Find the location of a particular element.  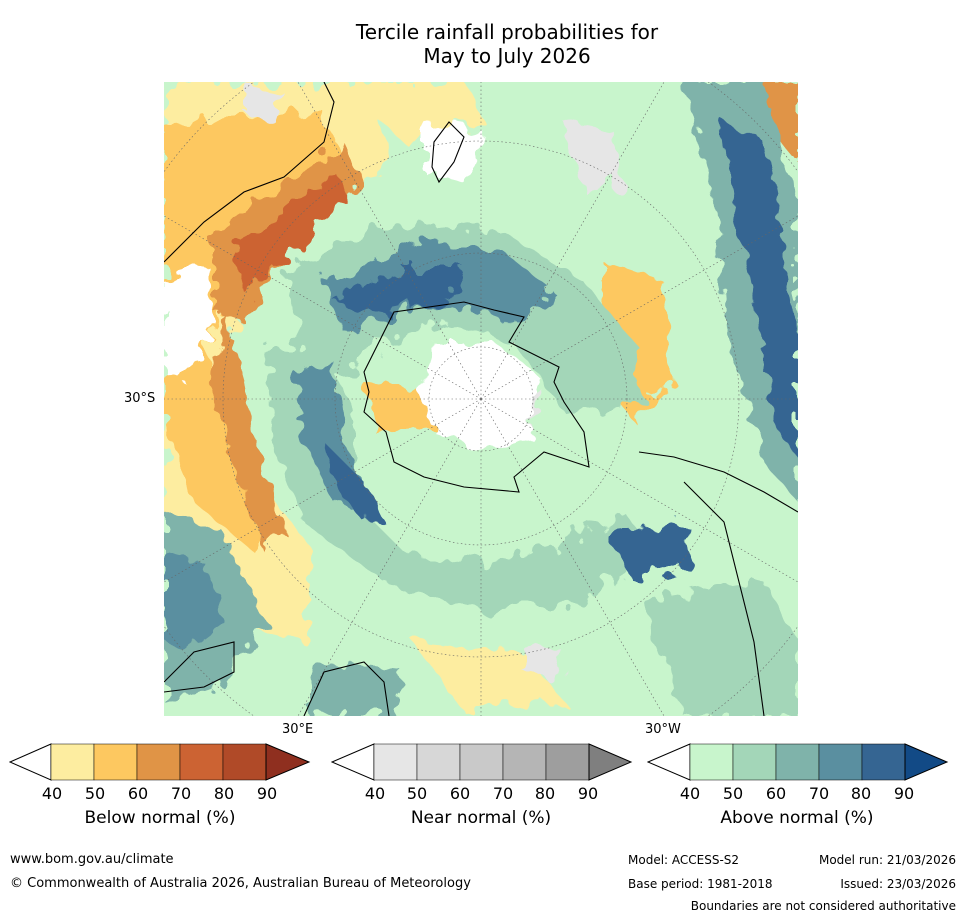

australia-coast is located at coordinates (249, 172).